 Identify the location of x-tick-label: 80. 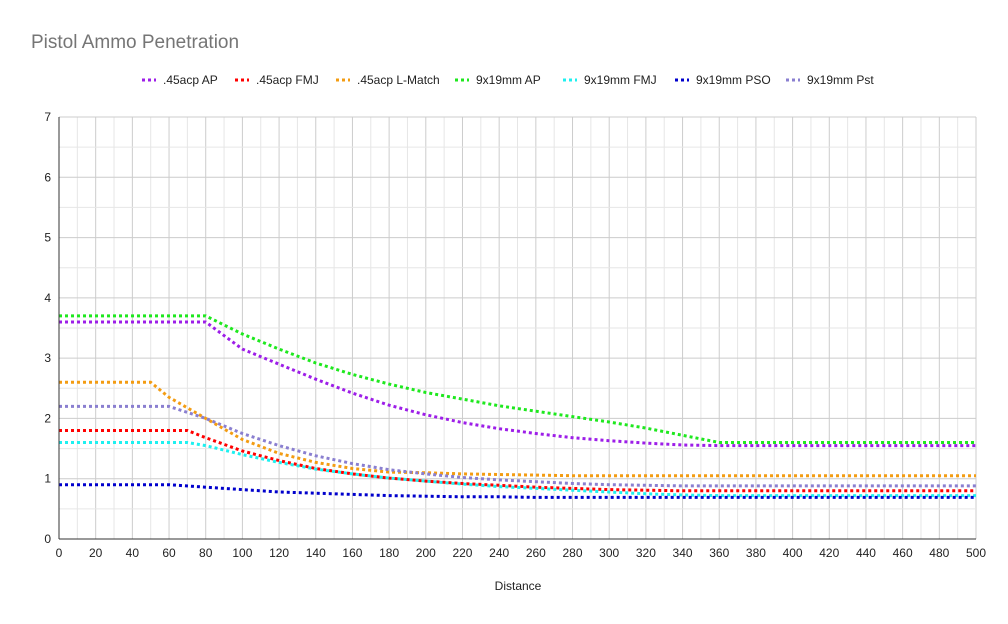
(206, 553).